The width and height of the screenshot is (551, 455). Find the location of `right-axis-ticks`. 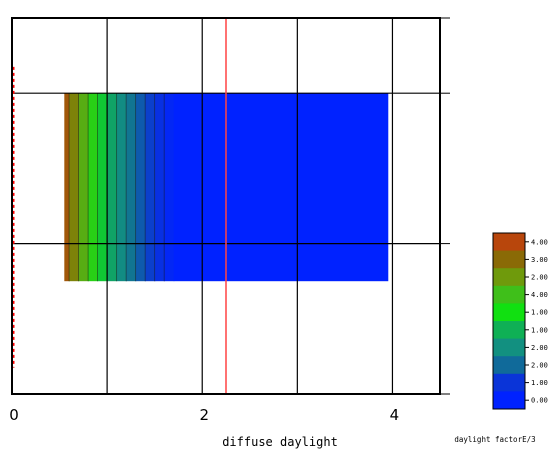

right-axis-ticks is located at coordinates (445, 206).